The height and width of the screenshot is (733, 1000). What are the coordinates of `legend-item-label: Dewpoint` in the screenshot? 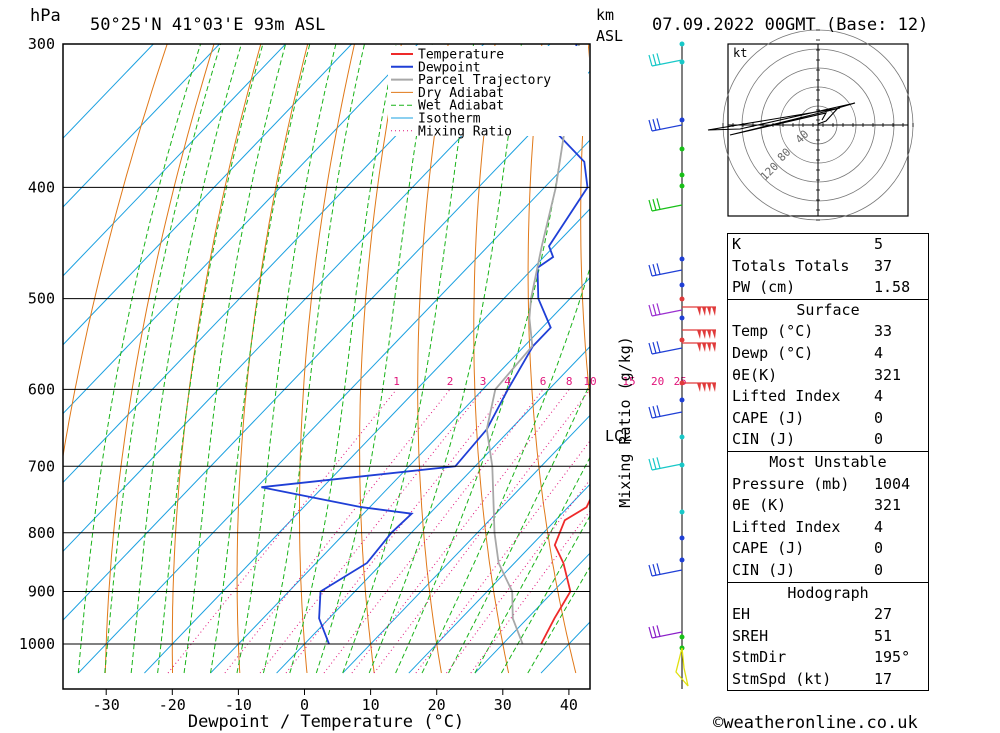 It's located at (449, 67).